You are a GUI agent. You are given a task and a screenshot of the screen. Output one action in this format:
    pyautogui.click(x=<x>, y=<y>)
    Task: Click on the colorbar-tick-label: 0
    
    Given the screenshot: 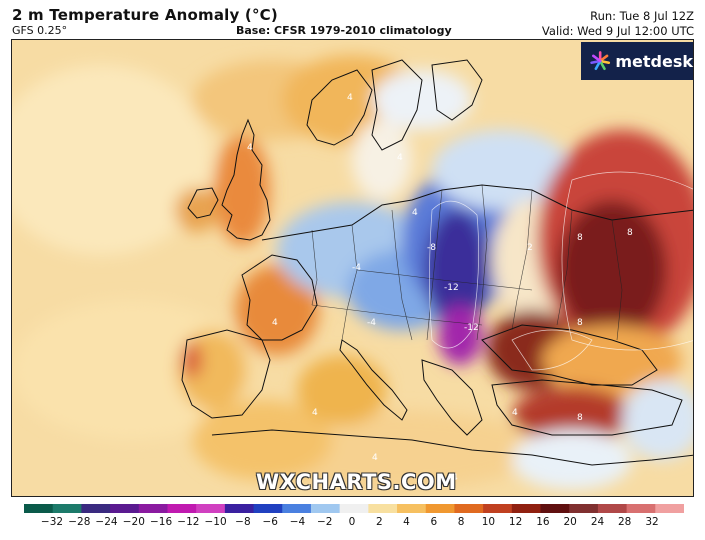 What is the action you would take?
    pyautogui.click(x=352, y=522)
    